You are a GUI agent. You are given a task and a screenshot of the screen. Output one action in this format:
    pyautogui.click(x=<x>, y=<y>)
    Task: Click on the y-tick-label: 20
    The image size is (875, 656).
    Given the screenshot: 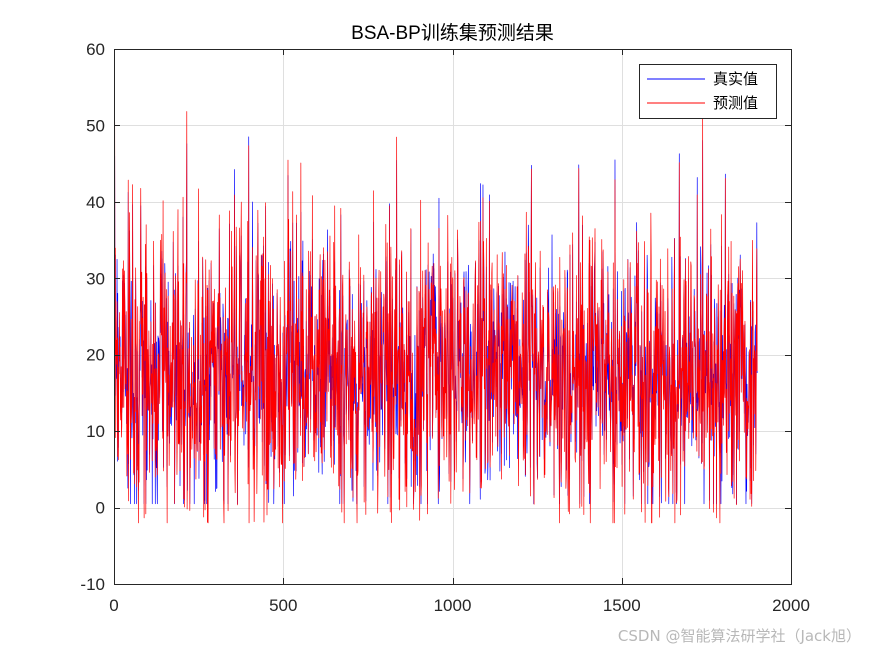 What is the action you would take?
    pyautogui.click(x=95, y=355)
    